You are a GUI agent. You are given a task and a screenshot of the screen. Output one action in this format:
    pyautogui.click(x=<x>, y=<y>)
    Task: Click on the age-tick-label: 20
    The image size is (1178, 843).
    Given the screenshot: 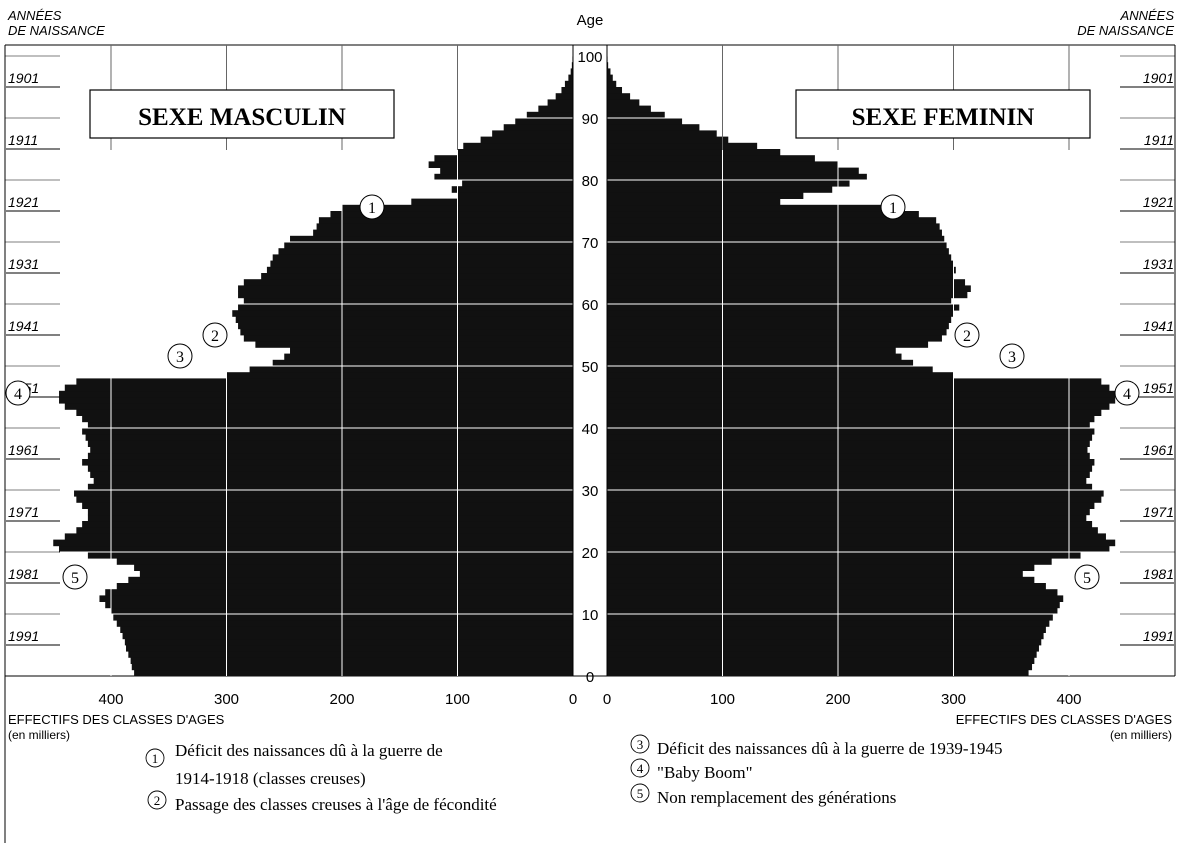 What is the action you would take?
    pyautogui.click(x=590, y=553)
    